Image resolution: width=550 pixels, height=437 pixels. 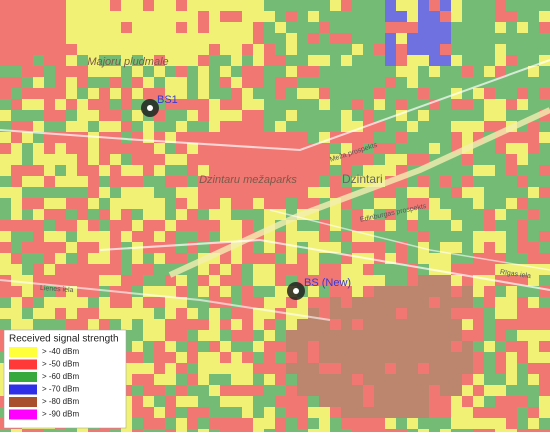 I want to click on legend-label: > -70 dBm, so click(x=60, y=389).